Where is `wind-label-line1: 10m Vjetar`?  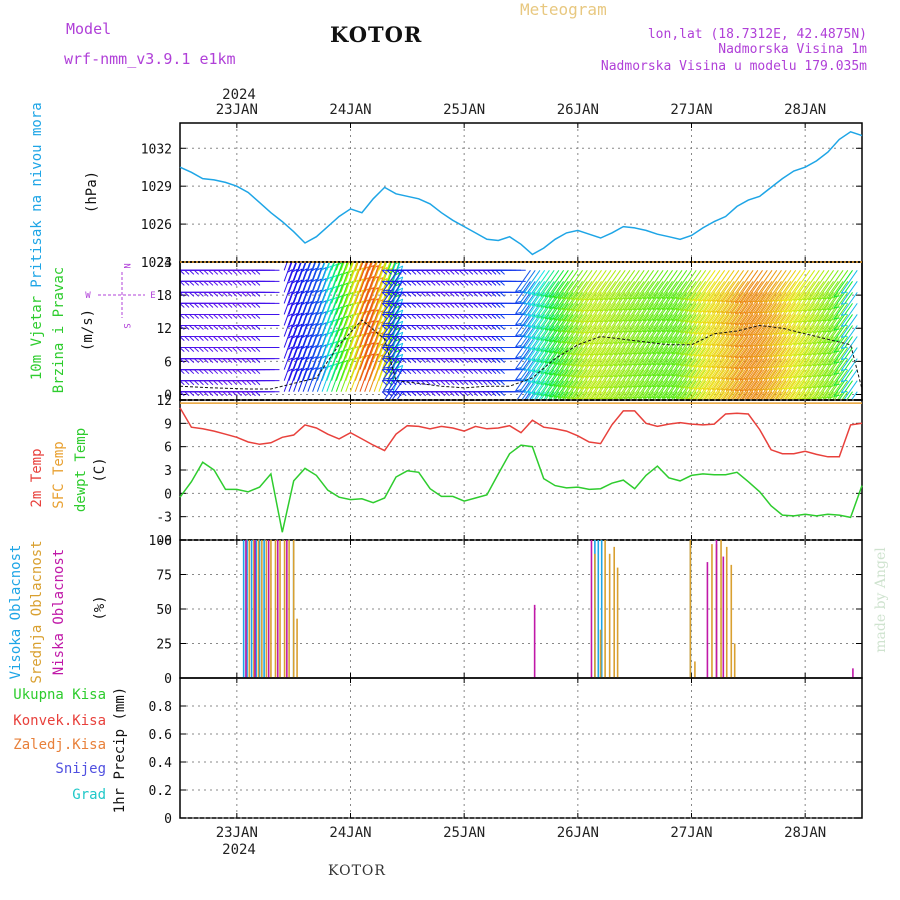
wind-label-line1: 10m Vjetar is located at coordinates (37, 338).